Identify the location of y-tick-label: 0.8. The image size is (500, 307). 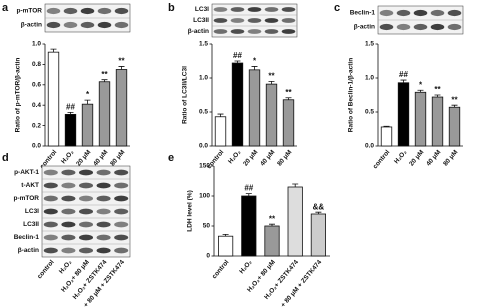
(36, 64).